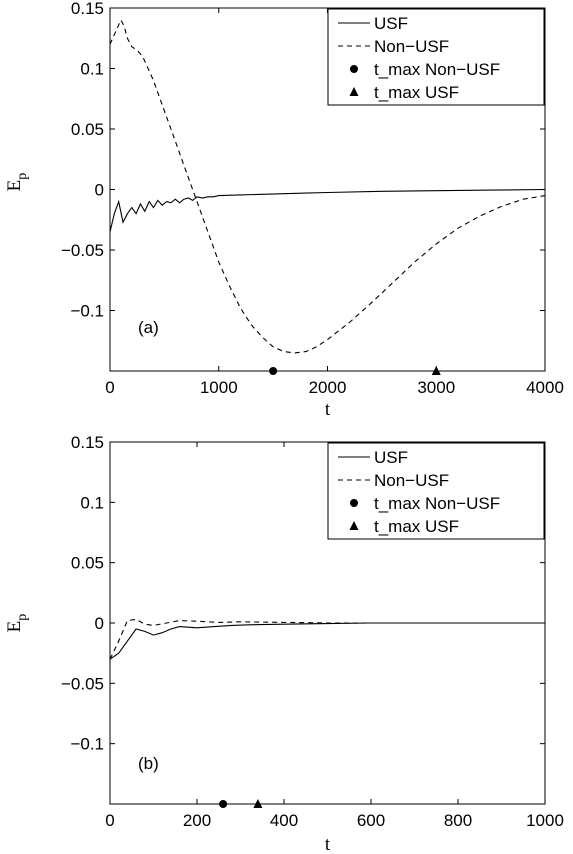  What do you see at coordinates (148, 327) in the screenshot?
I see `panel-label: (a)` at bounding box center [148, 327].